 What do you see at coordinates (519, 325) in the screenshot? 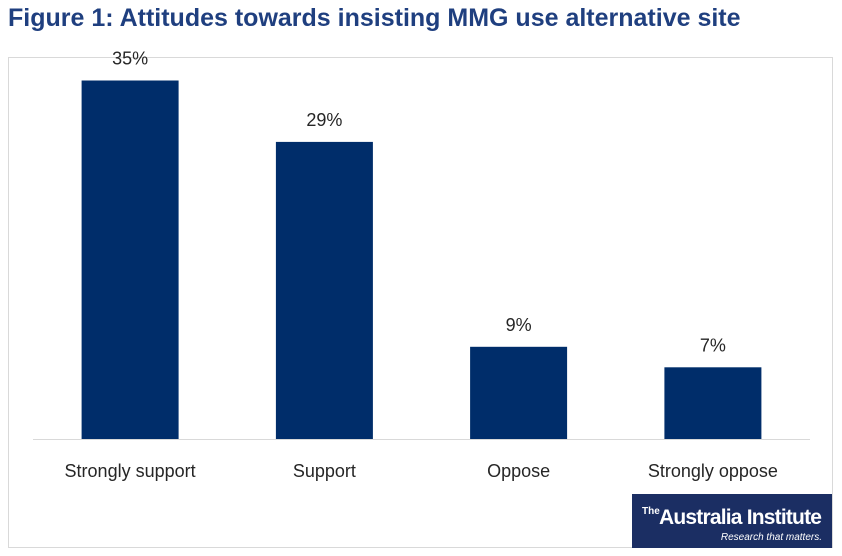
I see `bar-value-label-2: 9%` at bounding box center [519, 325].